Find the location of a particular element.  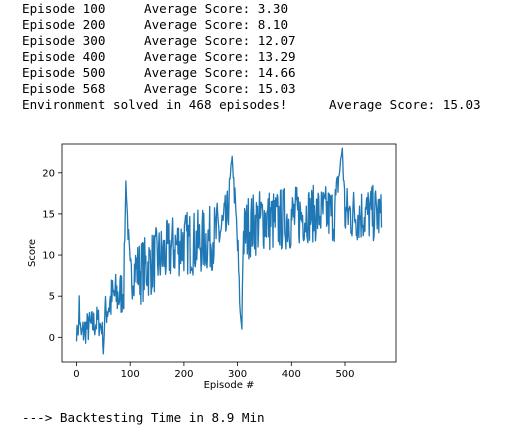

x-tick-label: 0 is located at coordinates (76, 374).